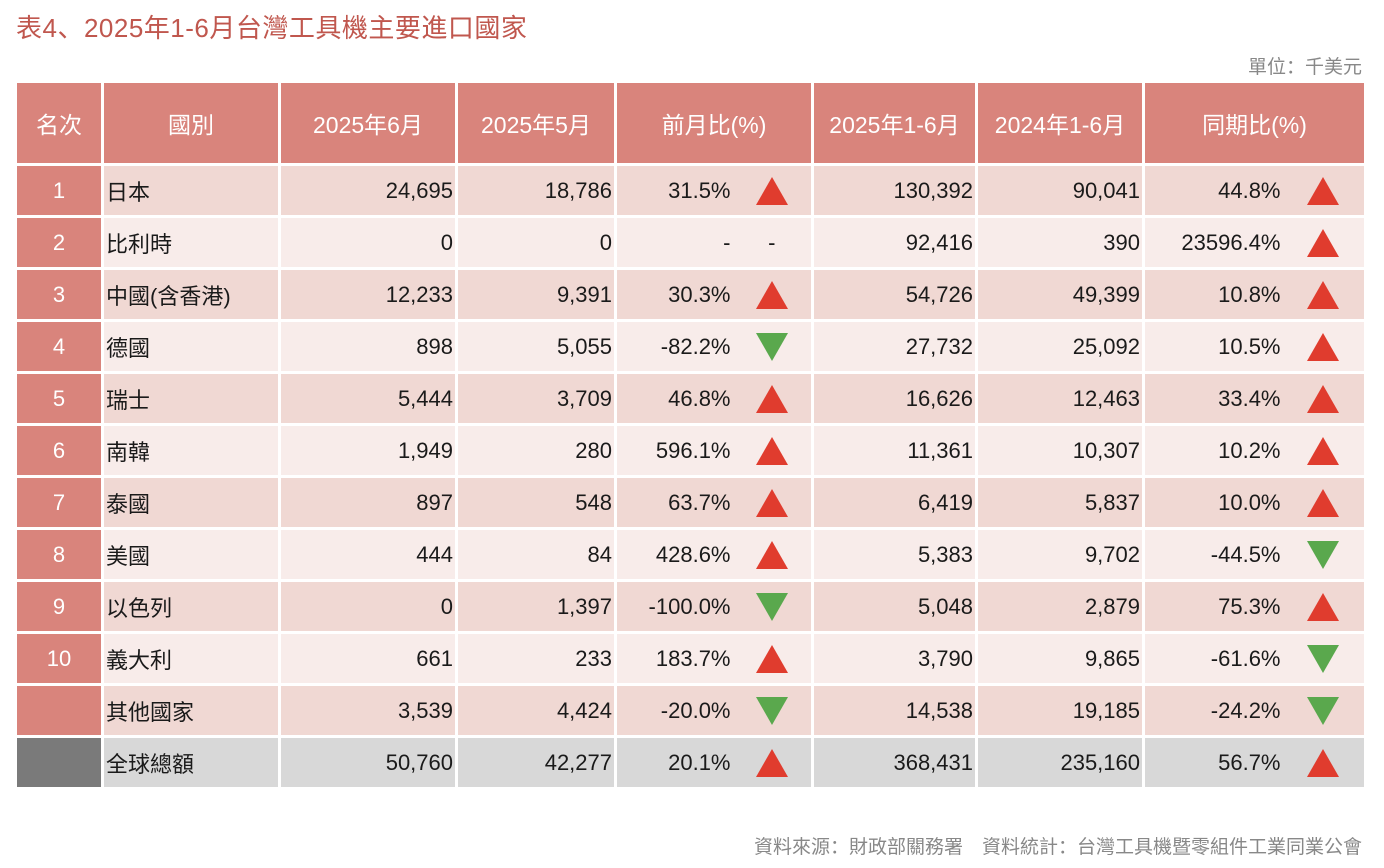 The image size is (1384, 868). I want to click on header-ytd-2024: 2024年1-6月, so click(1060, 123).